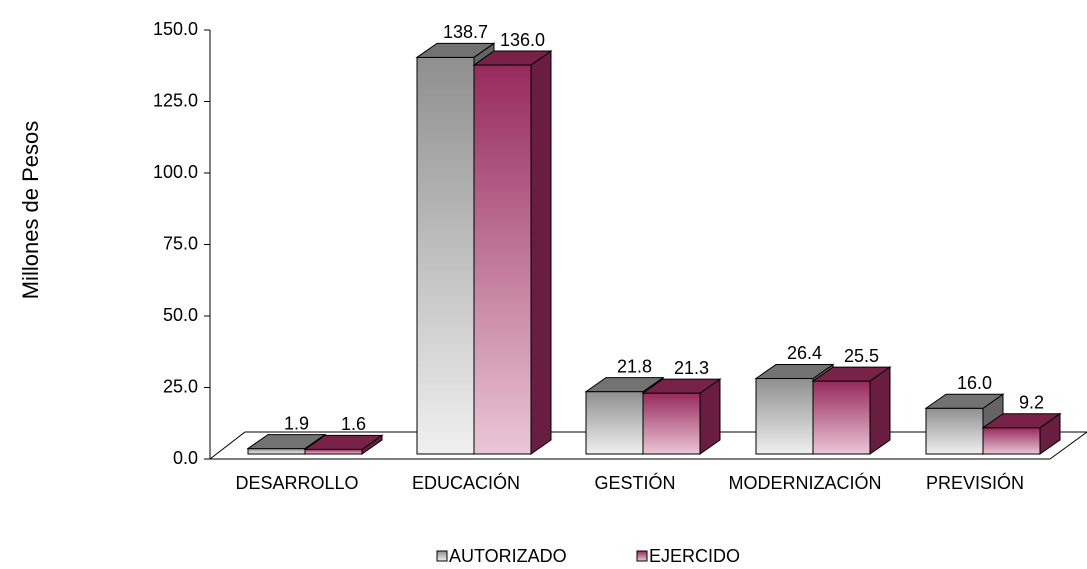 This screenshot has height=569, width=1087. I want to click on y-tick-label: 150.0, so click(175, 29).